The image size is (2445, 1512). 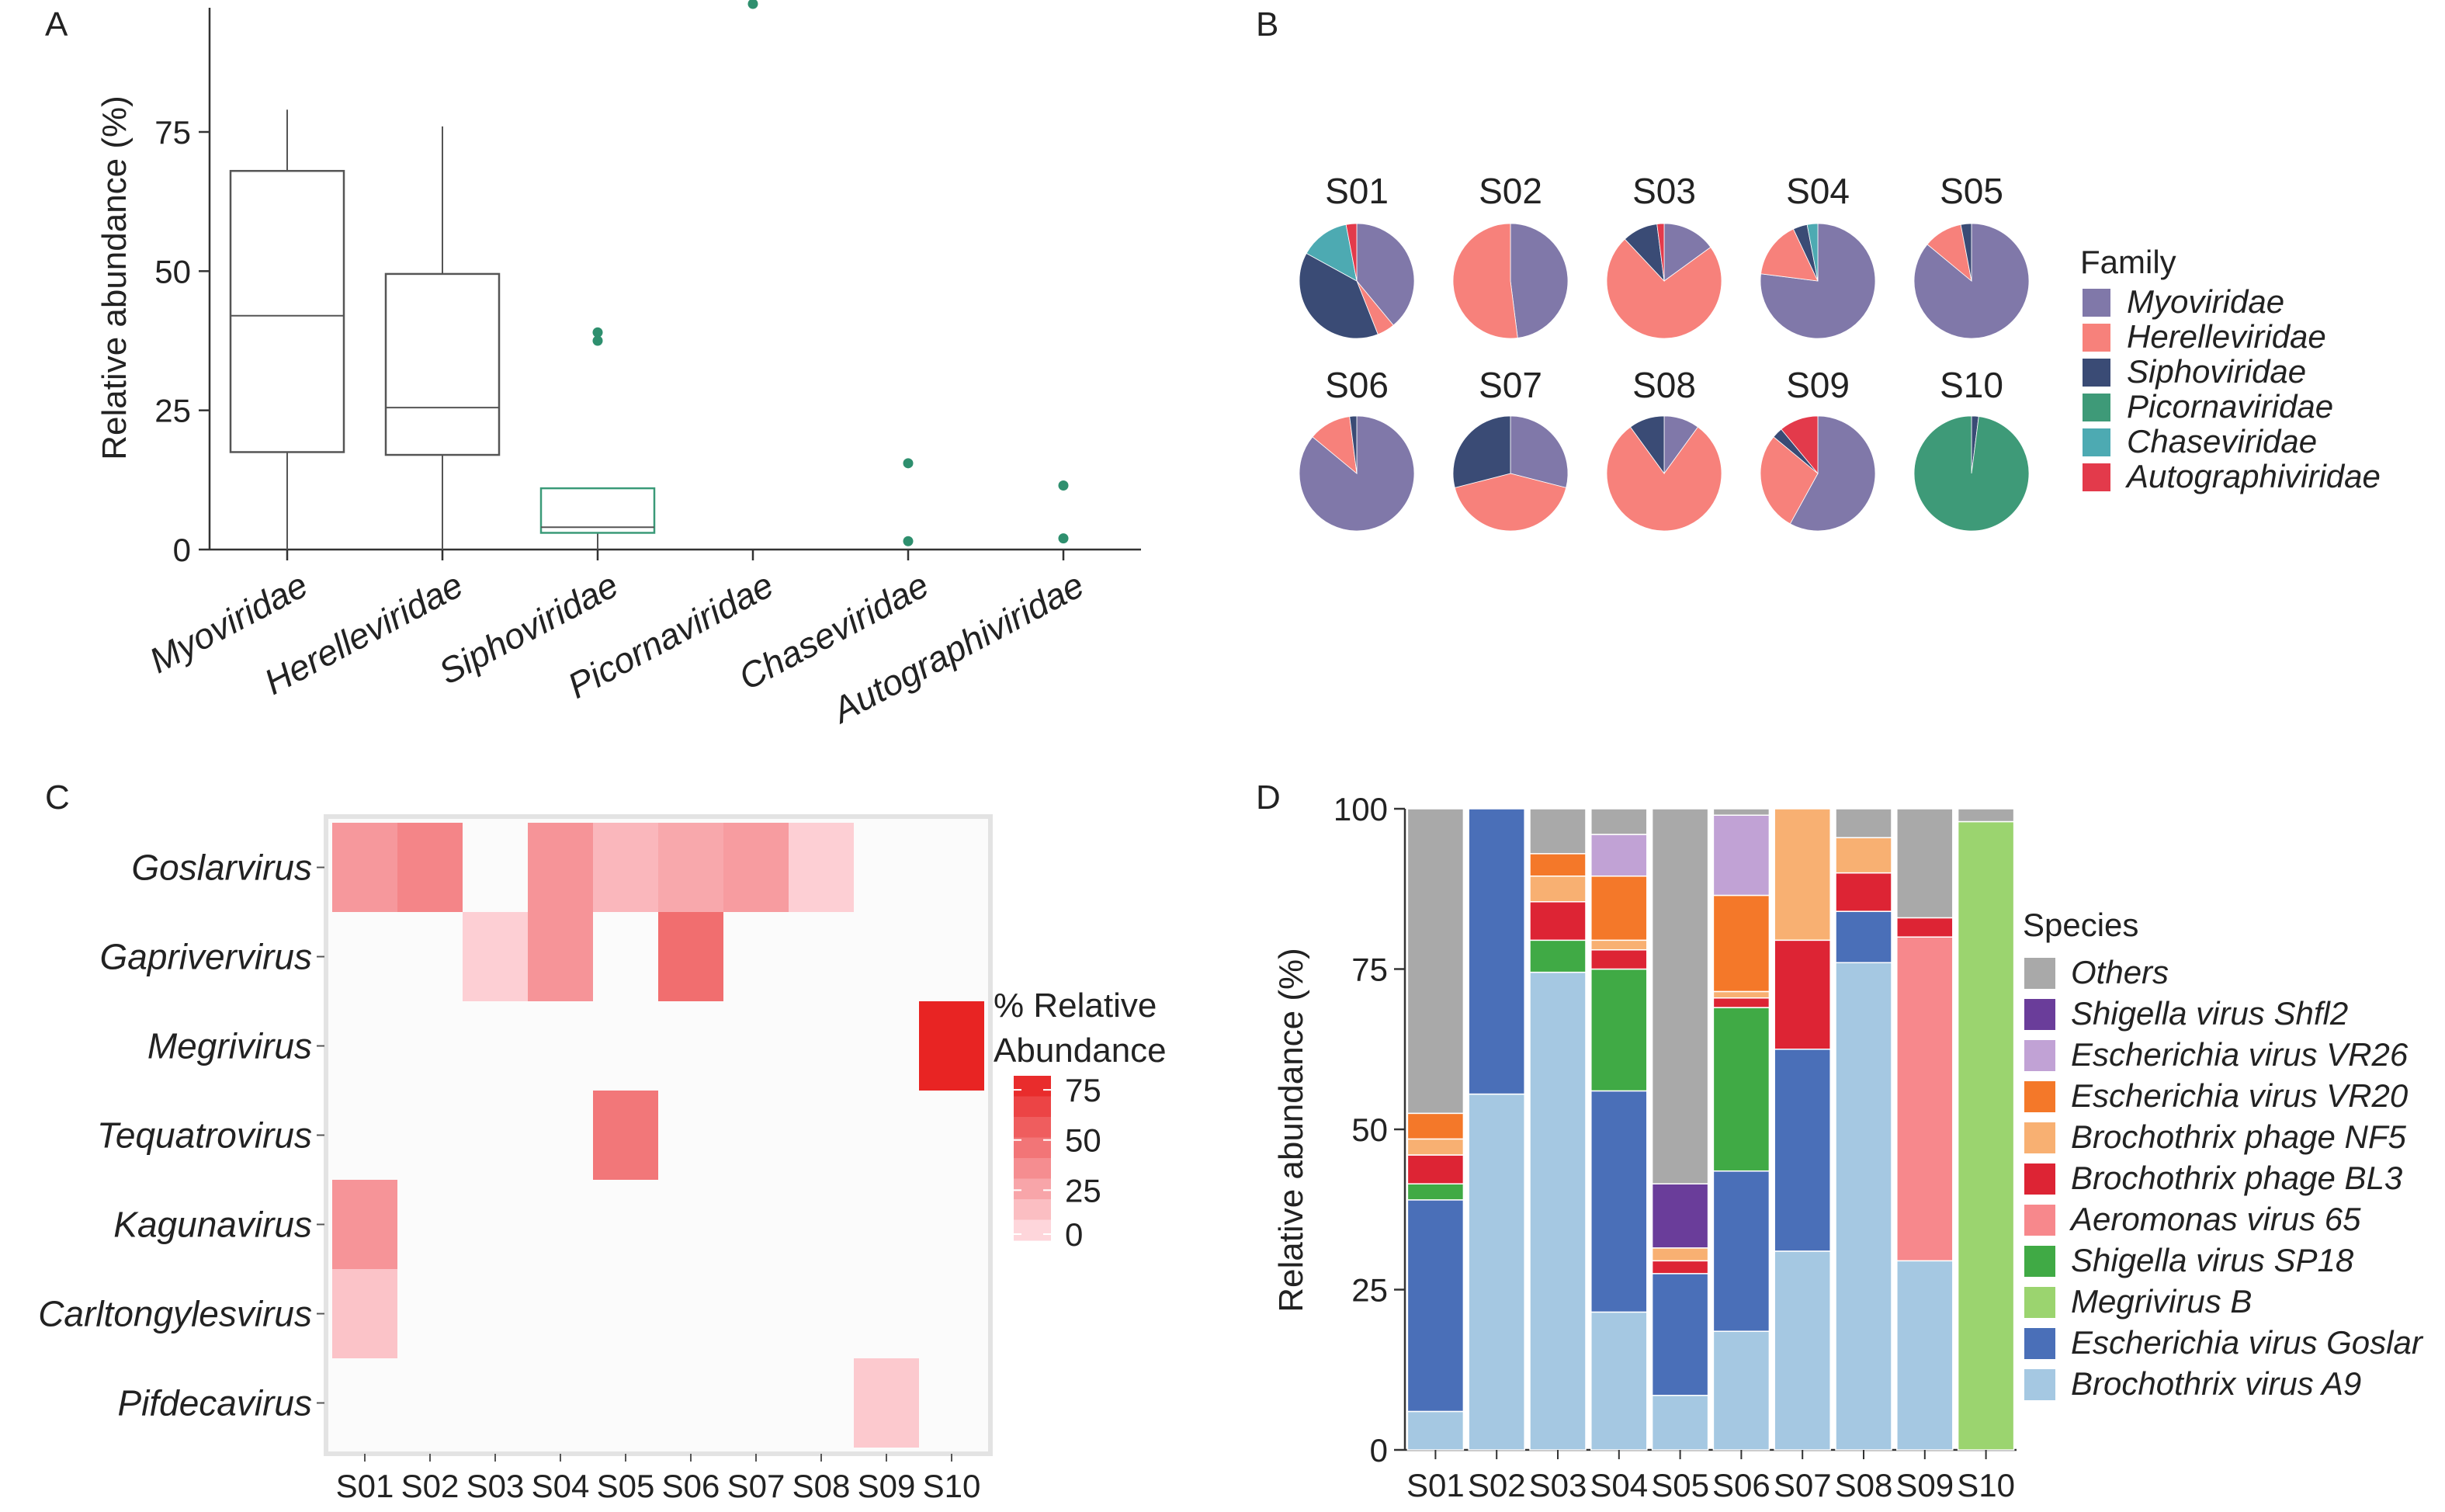 What do you see at coordinates (1818, 191) in the screenshot?
I see `panel-b-pie-title: S04` at bounding box center [1818, 191].